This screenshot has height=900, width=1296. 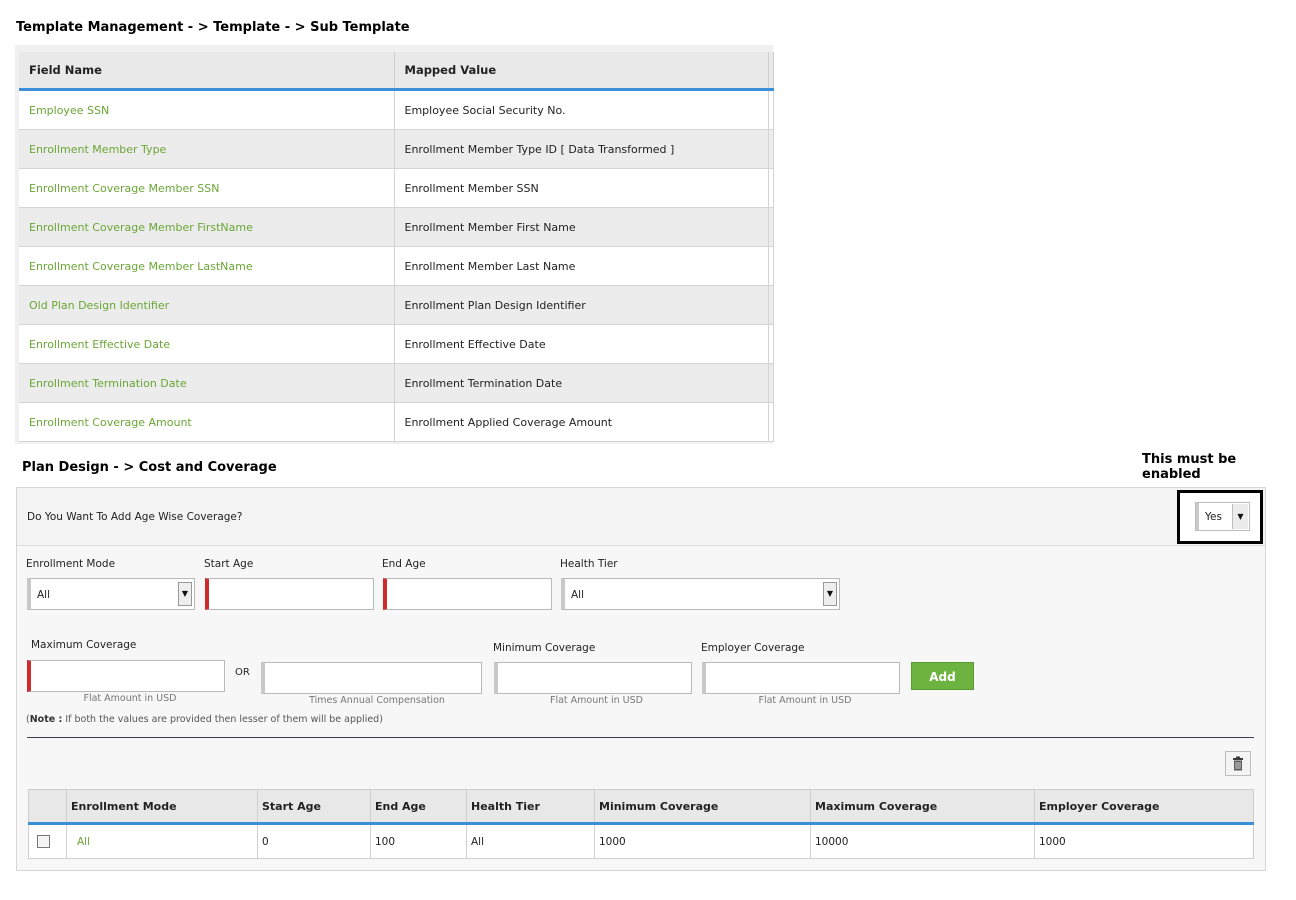 What do you see at coordinates (135, 517) in the screenshot?
I see `age-wise-question: Do You Want To Add Age Wise Coverage?` at bounding box center [135, 517].